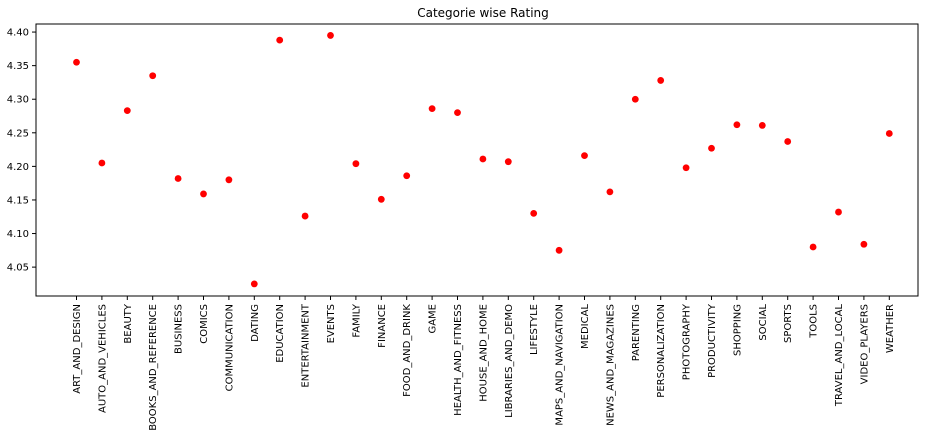  I want to click on x-tick-label: PRODUCTIVITY, so click(712, 340).